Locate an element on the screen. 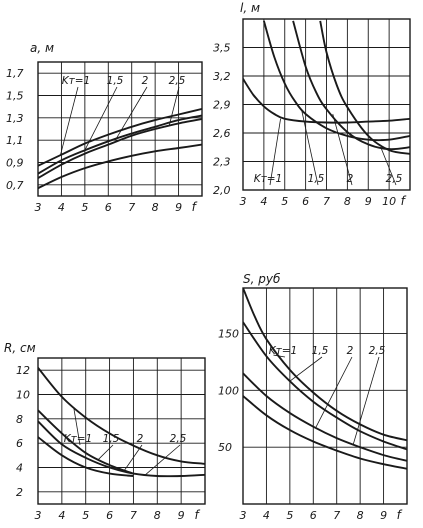  y-tick-label: 3,5 is located at coordinates (222, 48).